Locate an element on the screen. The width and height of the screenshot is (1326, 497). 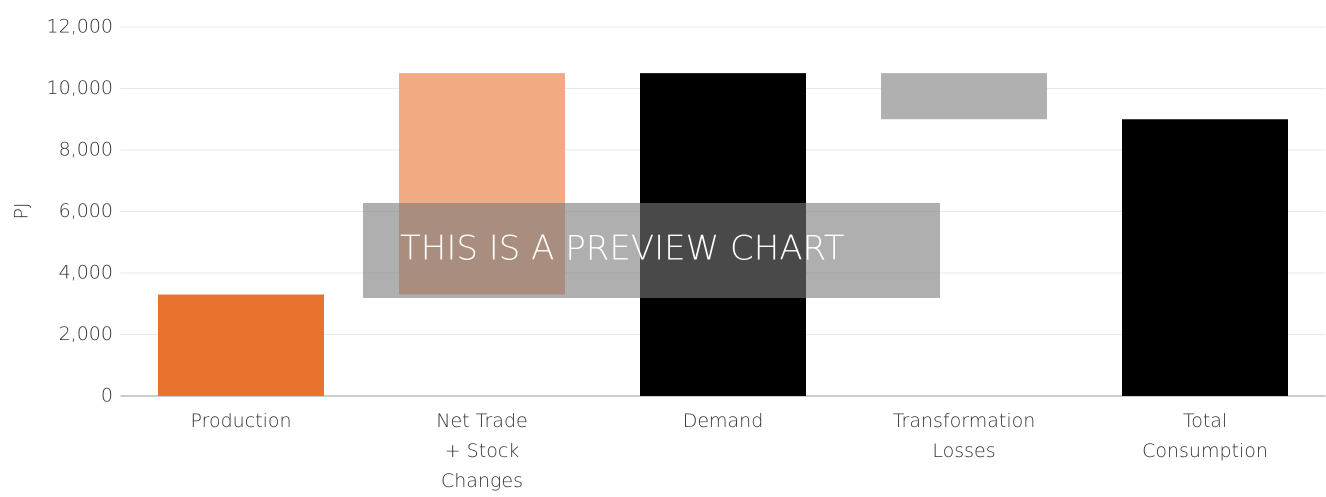
y-axis-label: PJ is located at coordinates (22, 210).